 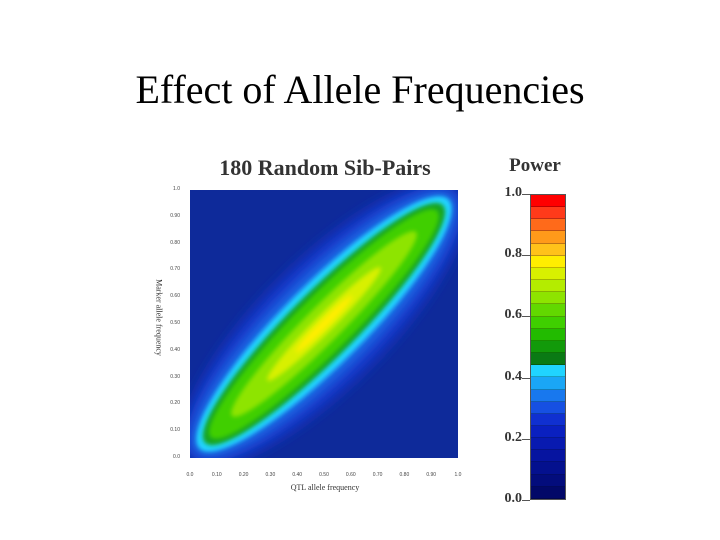 I want to click on x-axis-label: QTL allele frequency, so click(x=325, y=487).